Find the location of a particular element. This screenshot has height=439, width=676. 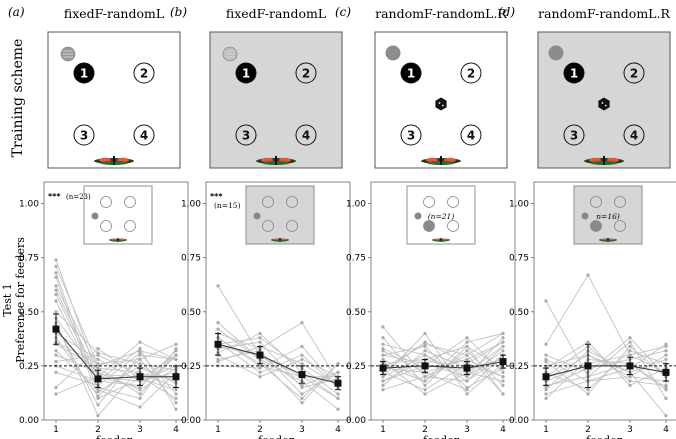

panel-title: randomF-randomL.R is located at coordinates (604, 13).